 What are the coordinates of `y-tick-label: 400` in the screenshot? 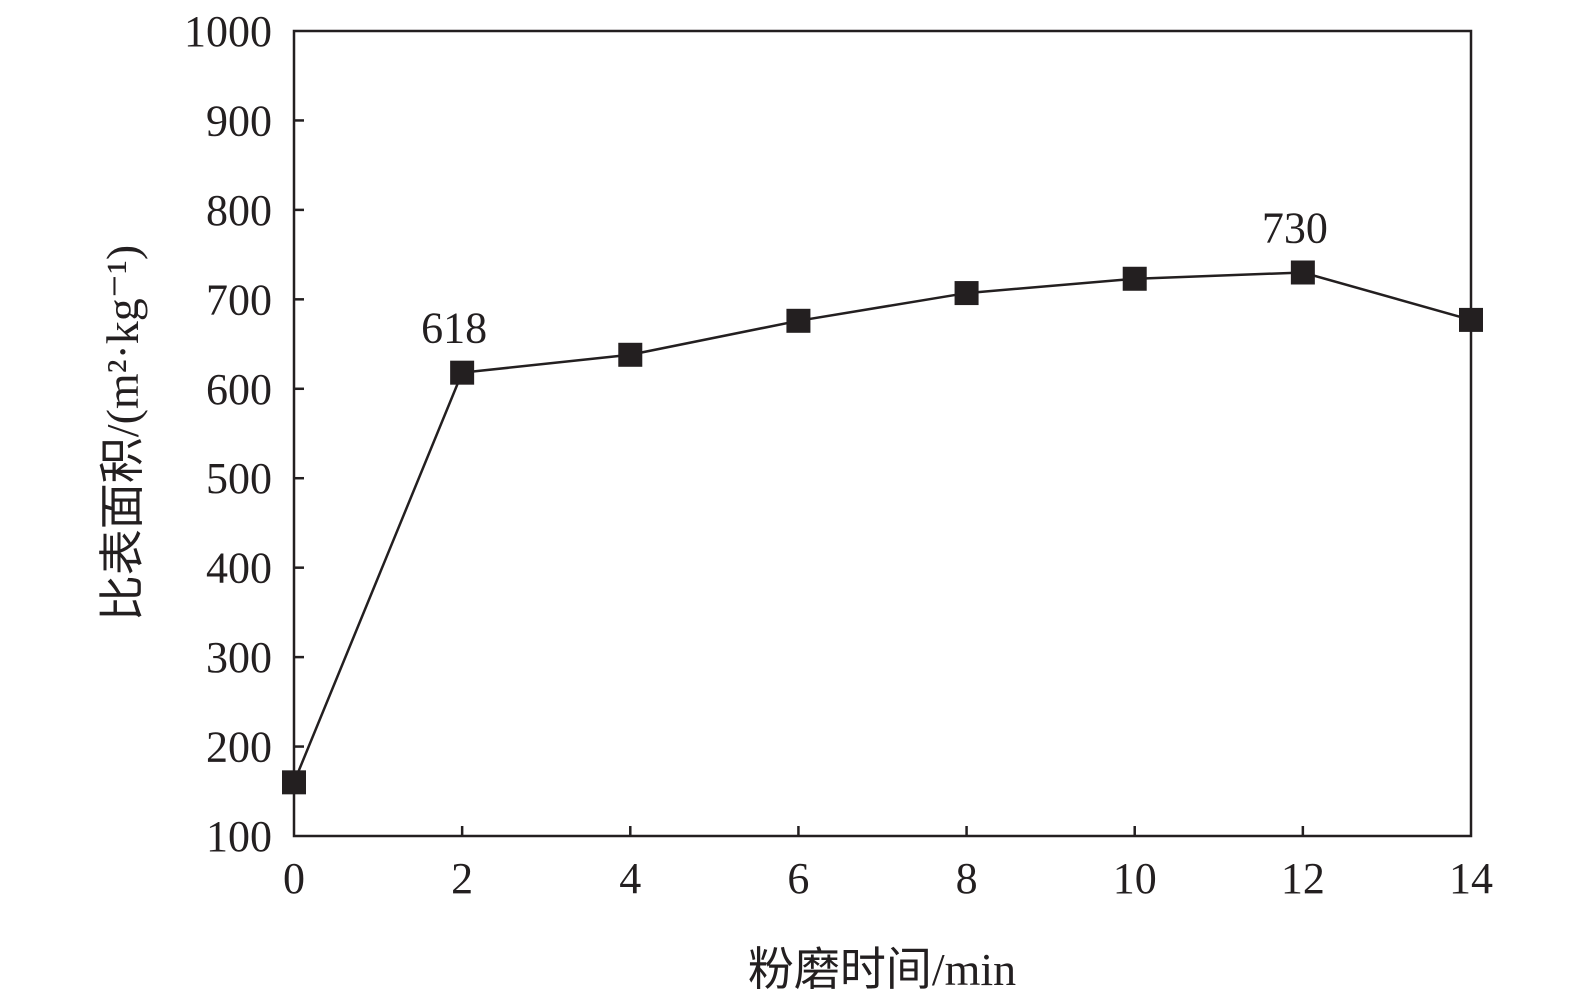 It's located at (239, 568).